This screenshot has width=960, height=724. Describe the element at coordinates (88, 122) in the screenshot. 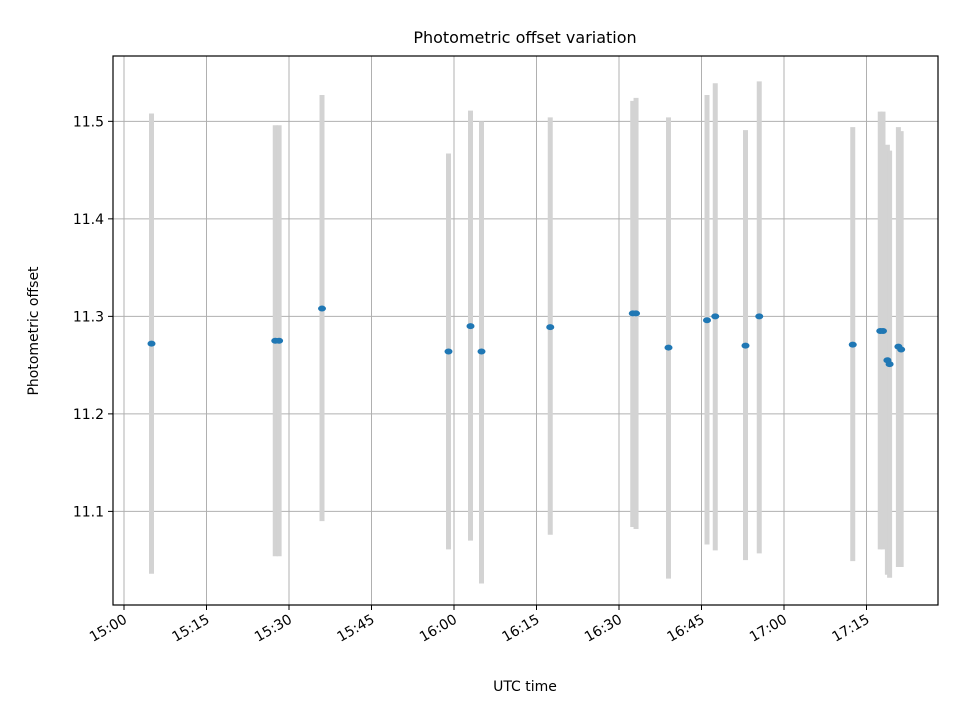

I see `y-tick-label: 11.5` at that location.